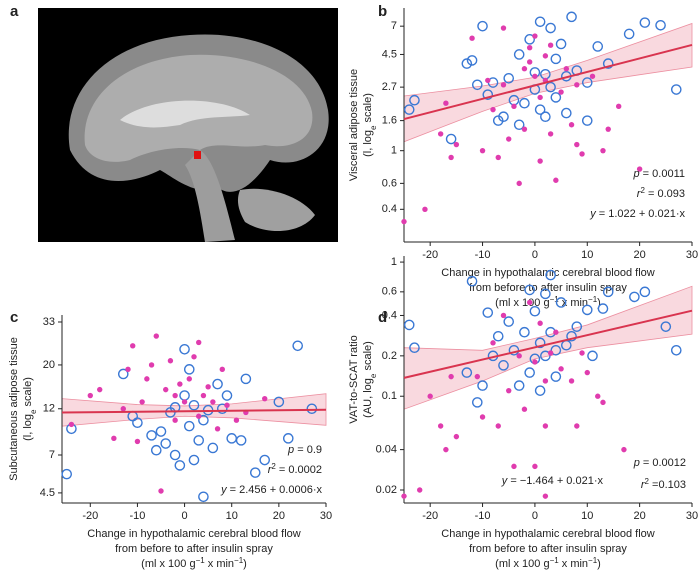 This screenshot has height=587, width=700. I want to click on text-part: (l, log, so click(368, 143).